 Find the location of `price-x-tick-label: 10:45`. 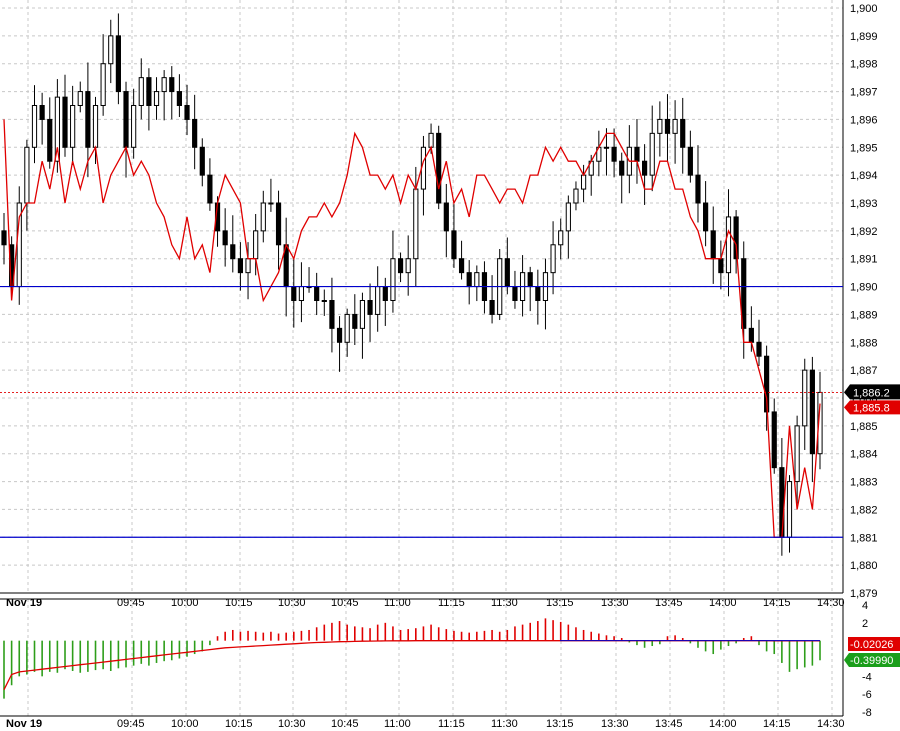

price-x-tick-label: 10:45 is located at coordinates (345, 603).